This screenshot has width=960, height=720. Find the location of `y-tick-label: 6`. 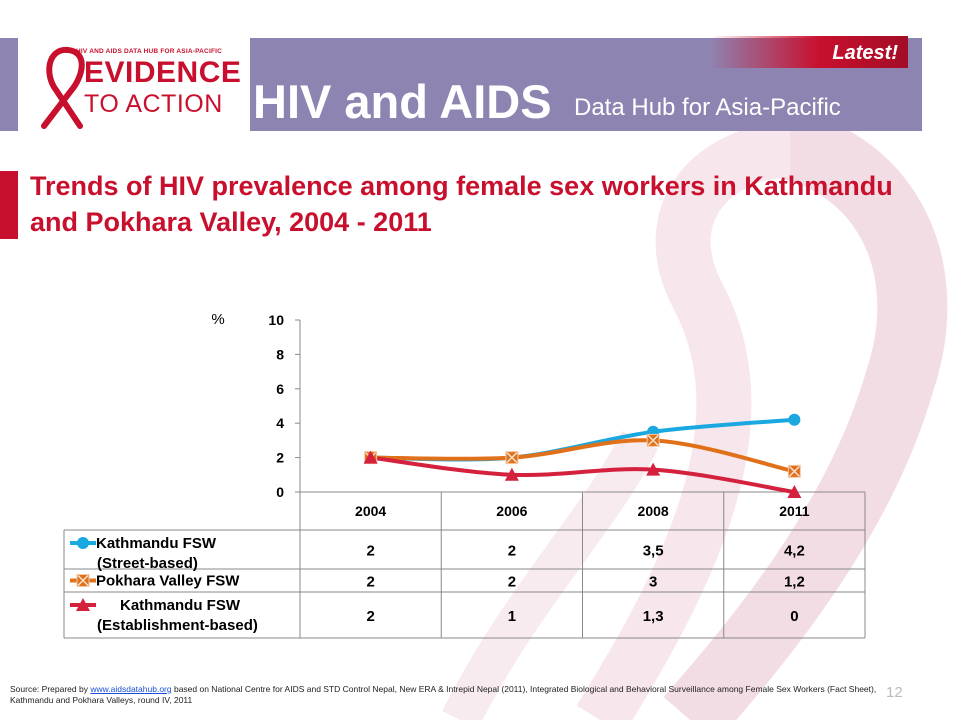

y-tick-label: 6 is located at coordinates (280, 389).